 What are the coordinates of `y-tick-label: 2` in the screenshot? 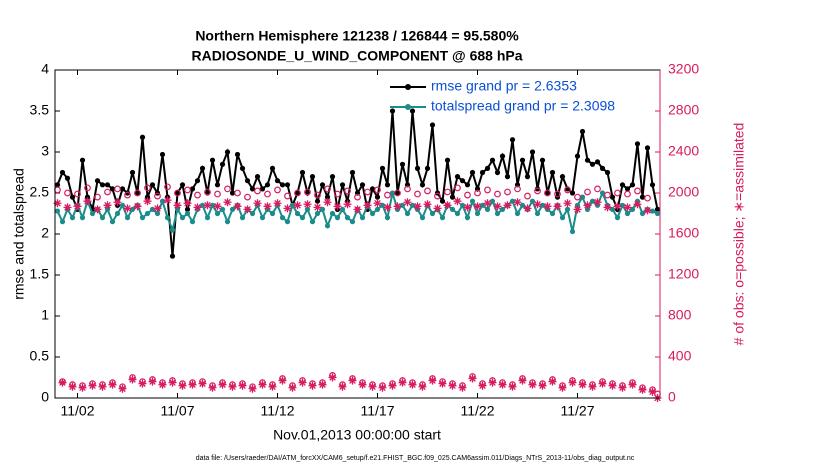 It's located at (45, 233).